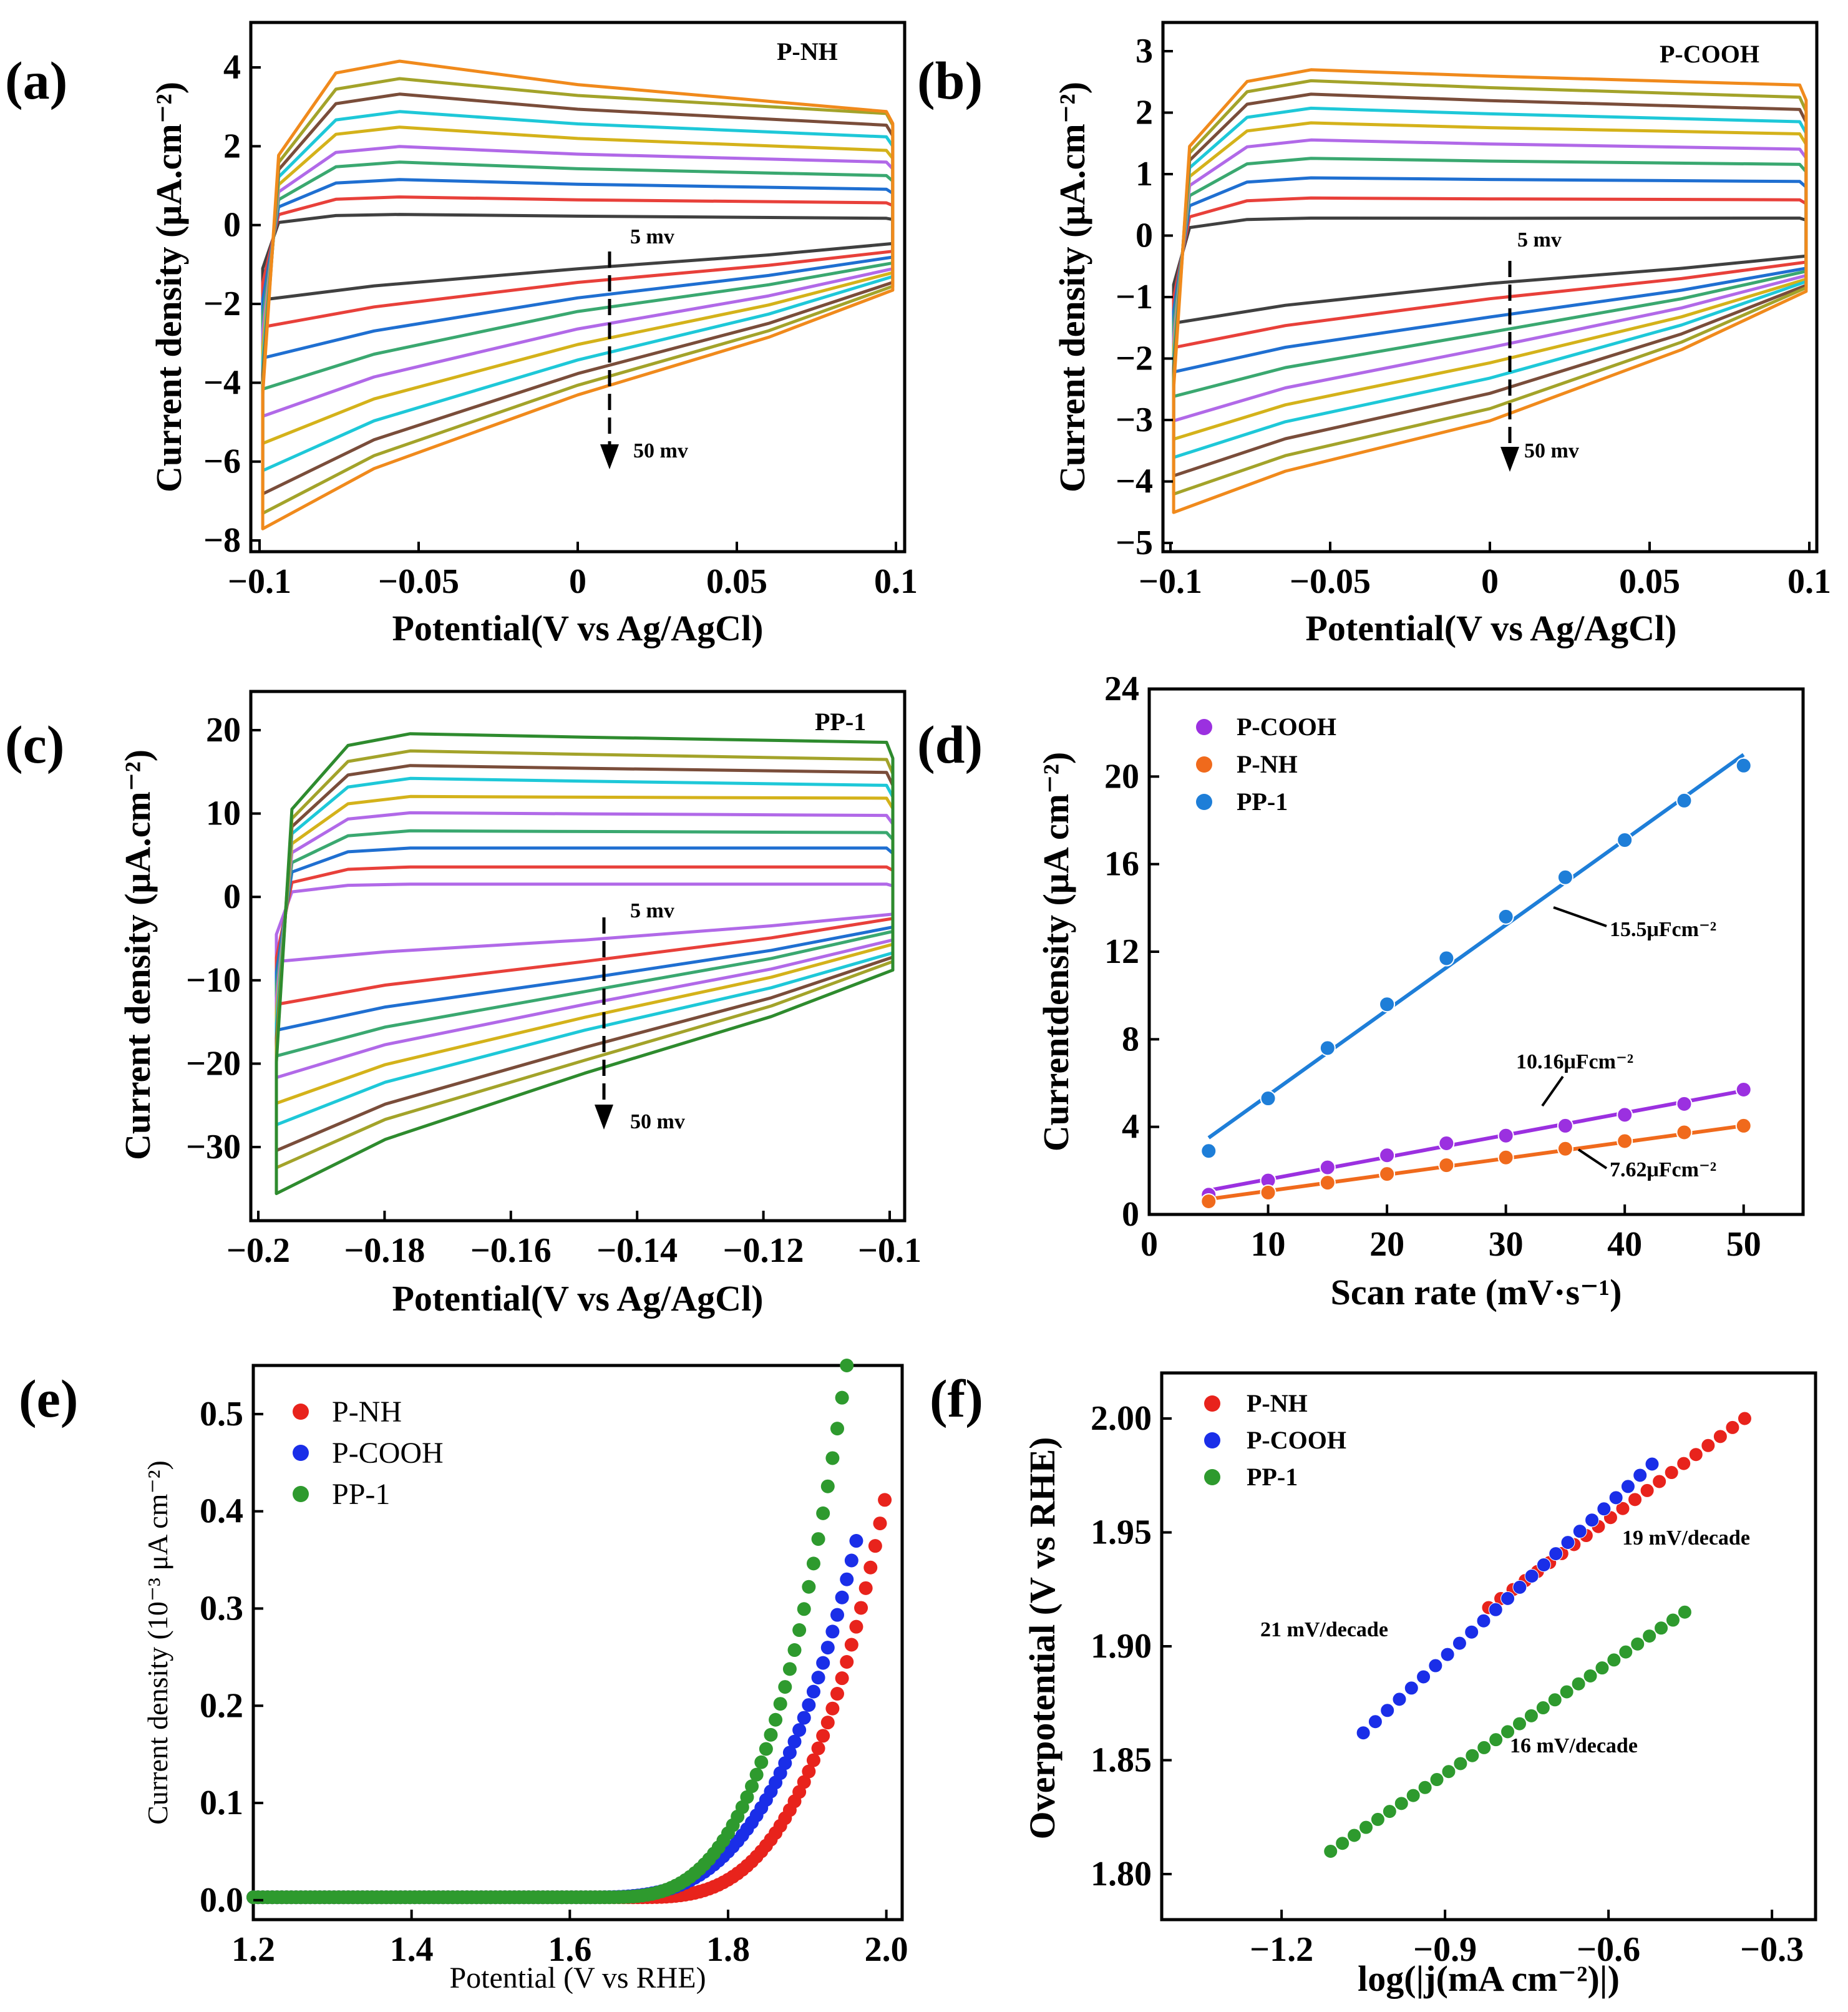 This screenshot has height=2012, width=1848. What do you see at coordinates (253, 1949) in the screenshot?
I see `x-tick-label: 1.2` at bounding box center [253, 1949].